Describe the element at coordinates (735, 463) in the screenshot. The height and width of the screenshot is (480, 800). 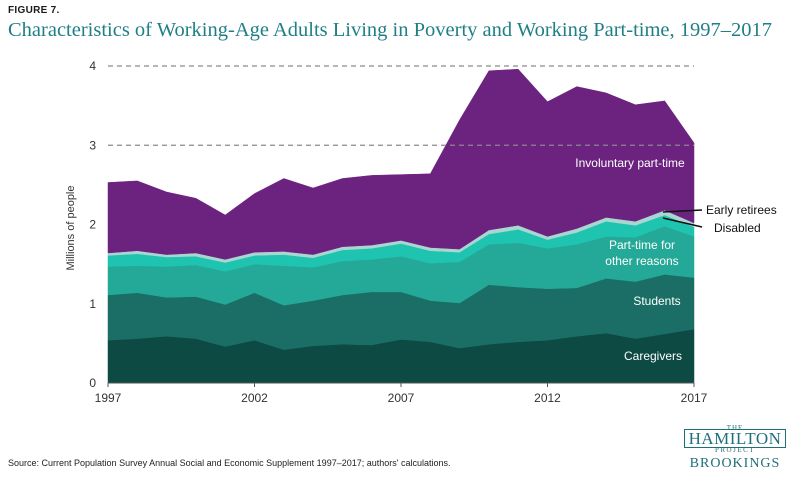
I see `logo-brookings: BROOKINGS` at that location.